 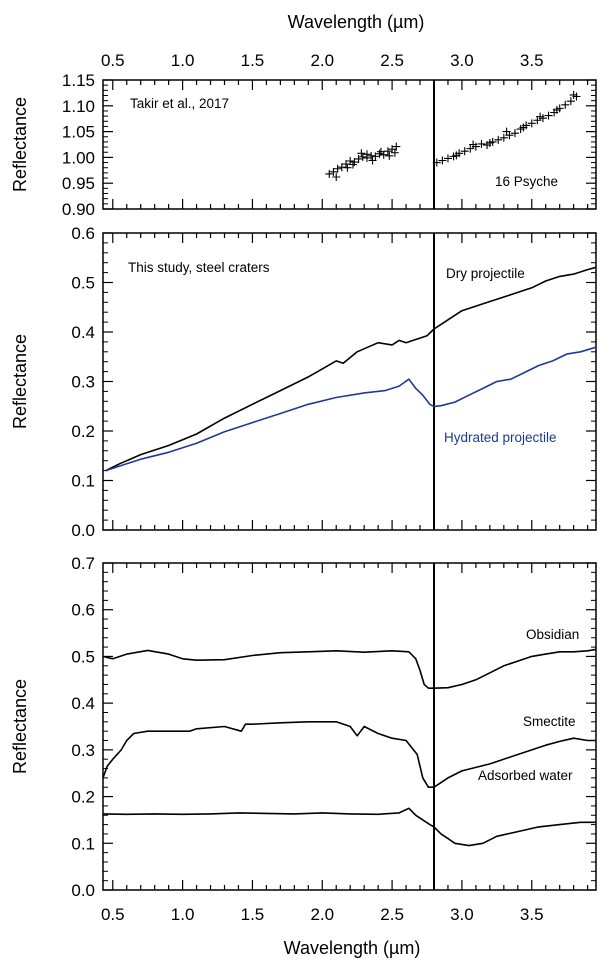 I want to click on series-line-hydrated-projectile, so click(x=351, y=409).